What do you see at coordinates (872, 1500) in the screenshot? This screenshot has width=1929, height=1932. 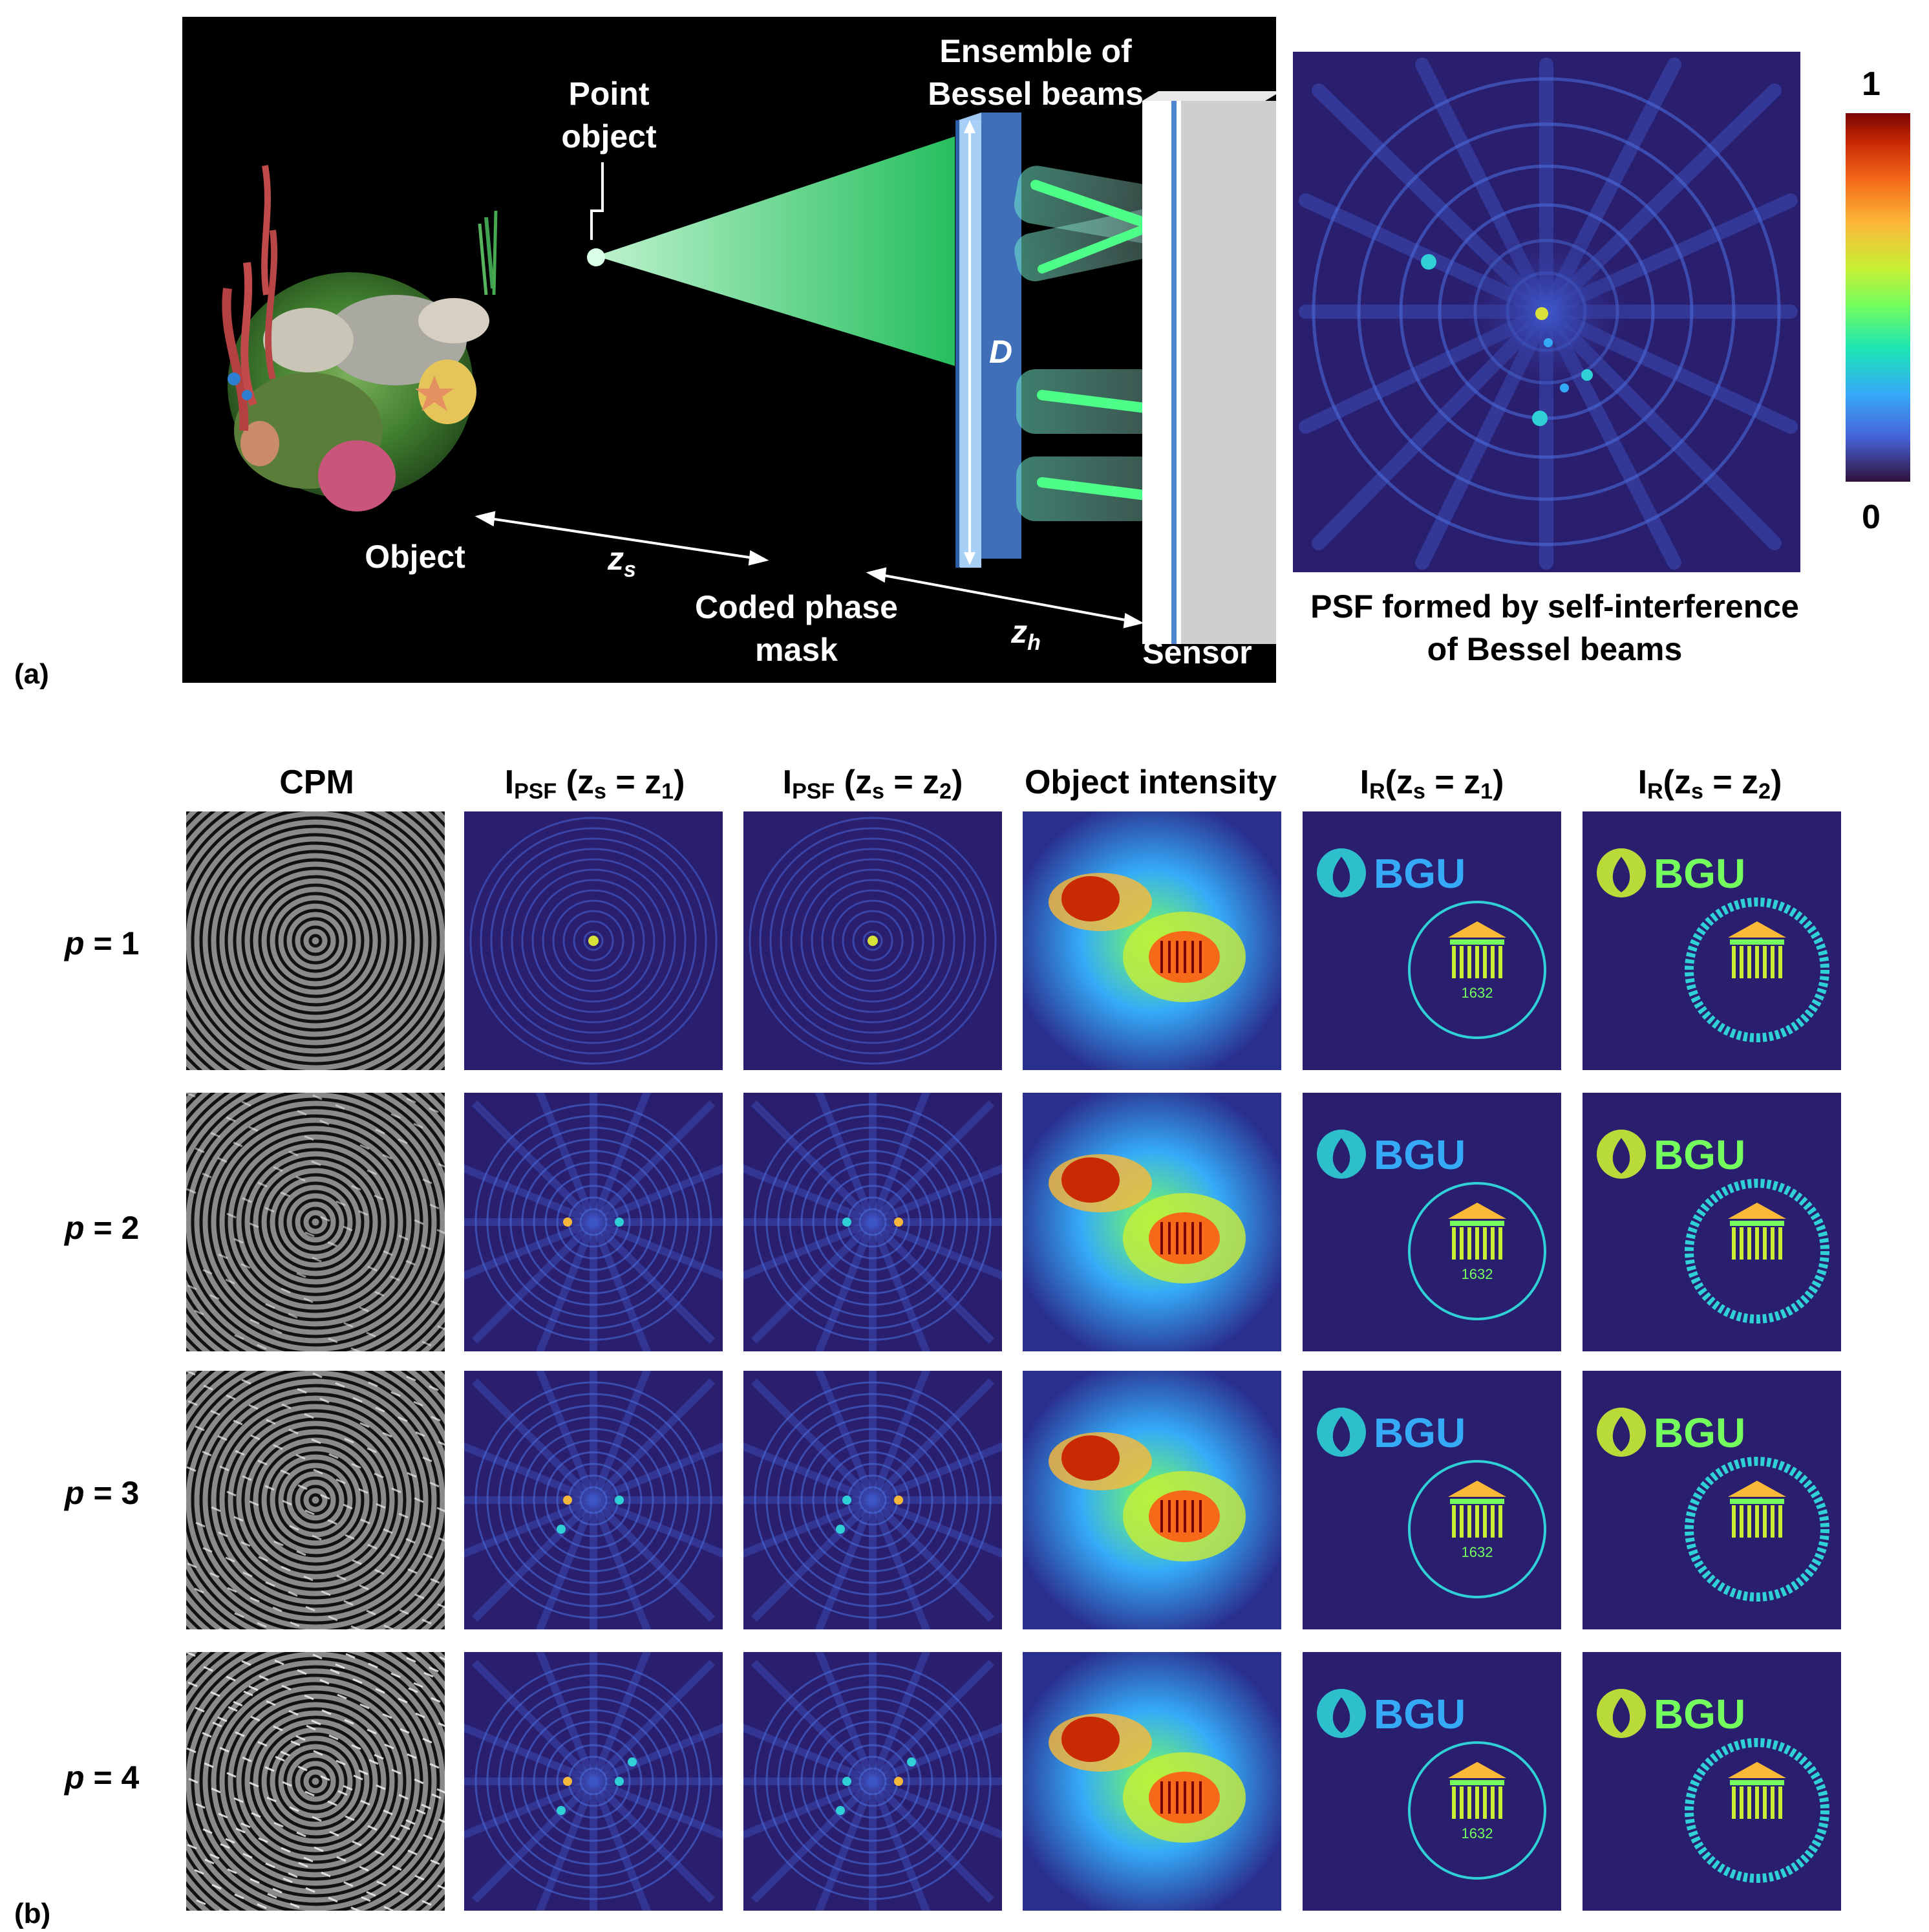 I see `tile-ipsf2-p3` at bounding box center [872, 1500].